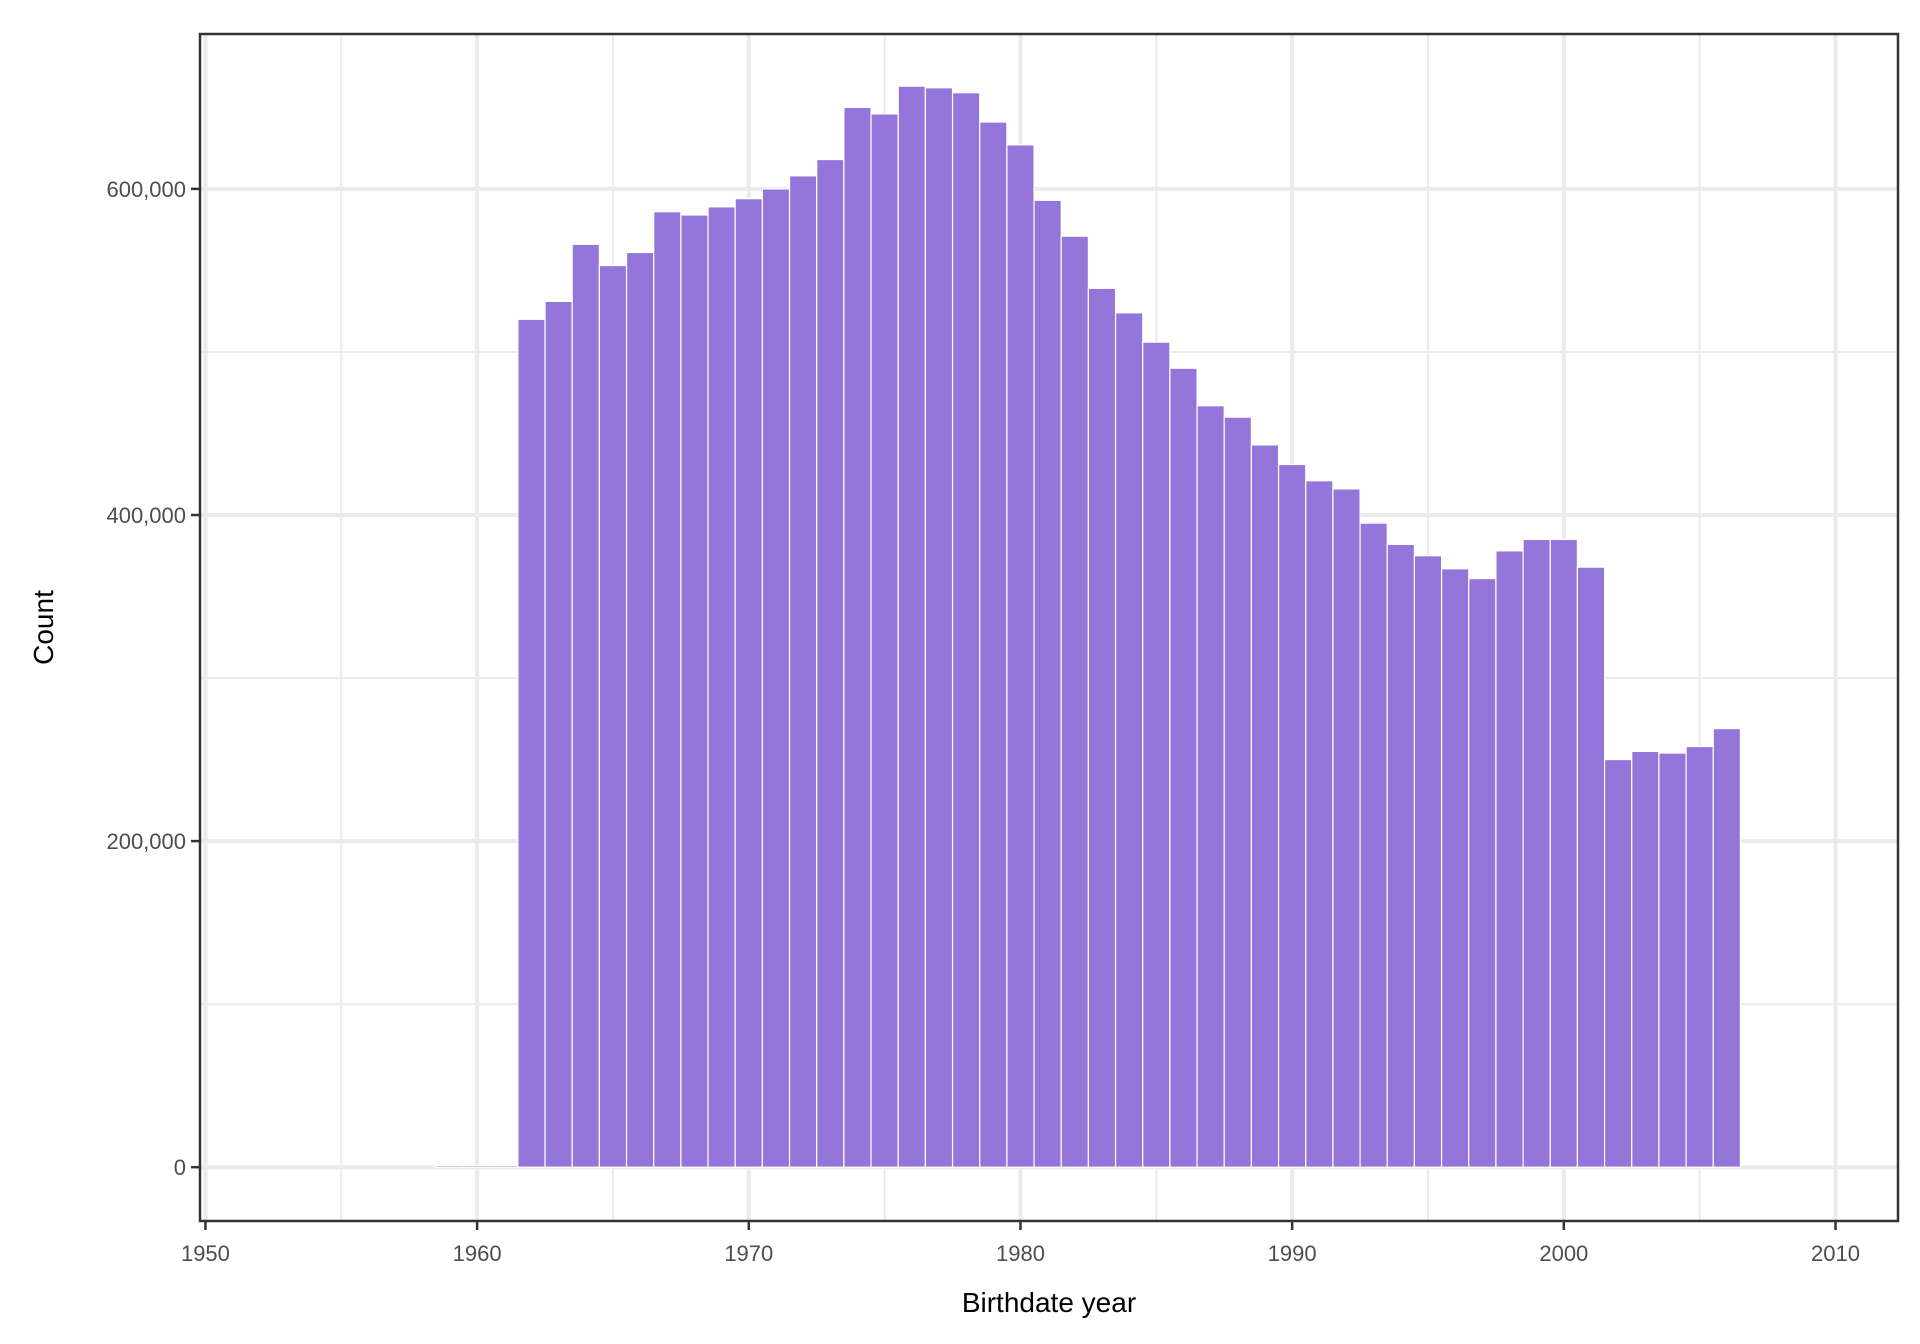 This screenshot has height=1344, width=1920. What do you see at coordinates (1835, 1253) in the screenshot?
I see `x-tick-label: 2010` at bounding box center [1835, 1253].